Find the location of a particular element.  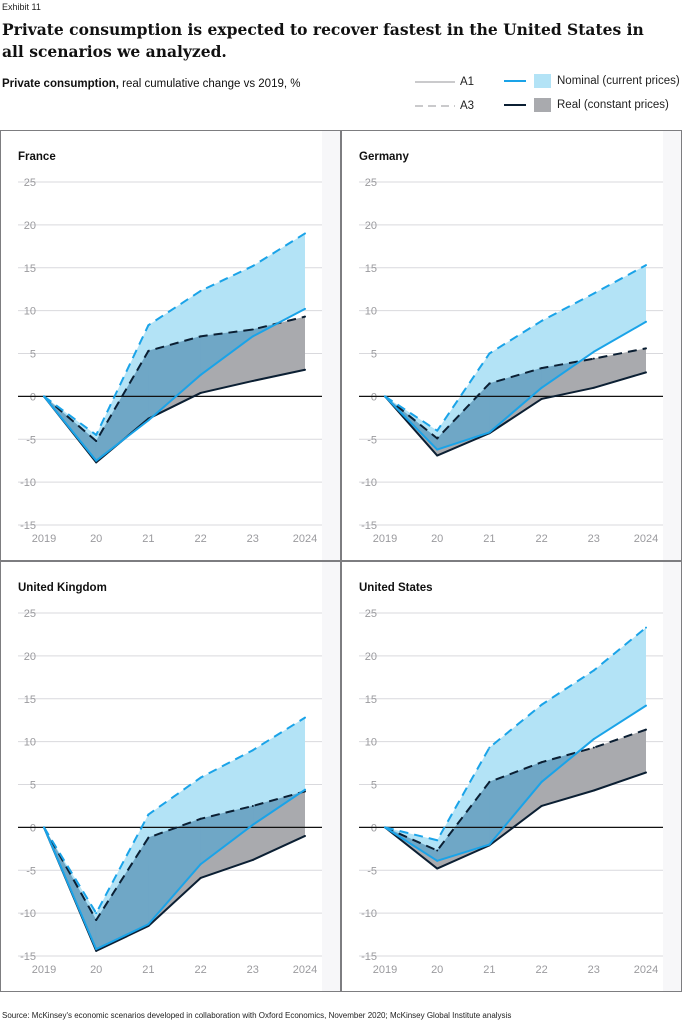

panel-title: France is located at coordinates (37, 157).